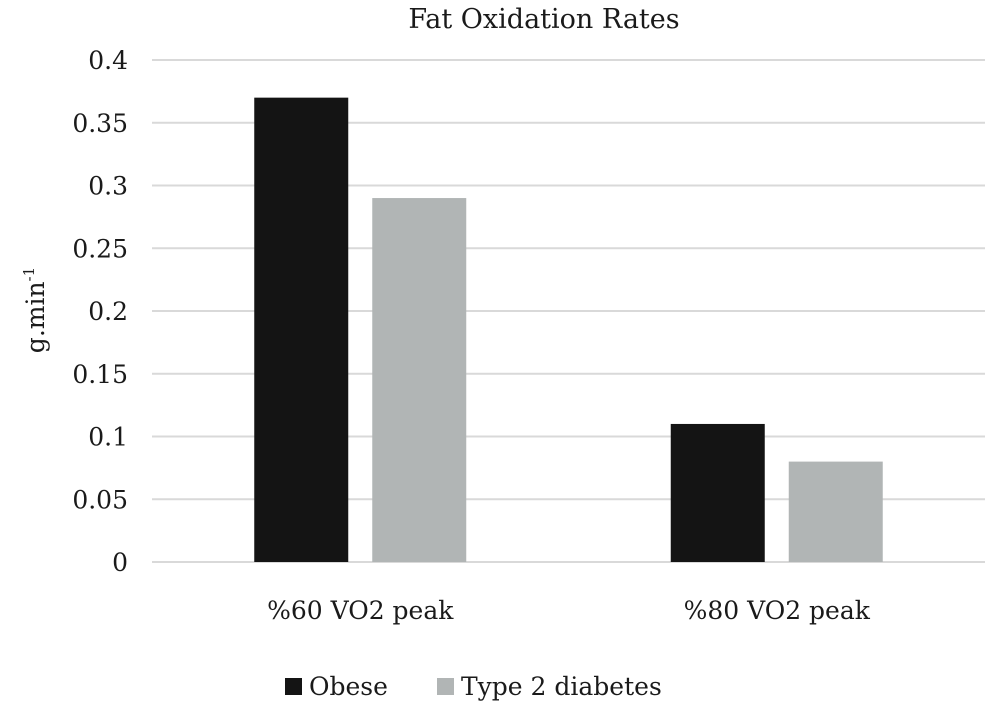 This screenshot has height=714, width=1000. I want to click on y-axis-label: g.min-1, so click(35, 310).